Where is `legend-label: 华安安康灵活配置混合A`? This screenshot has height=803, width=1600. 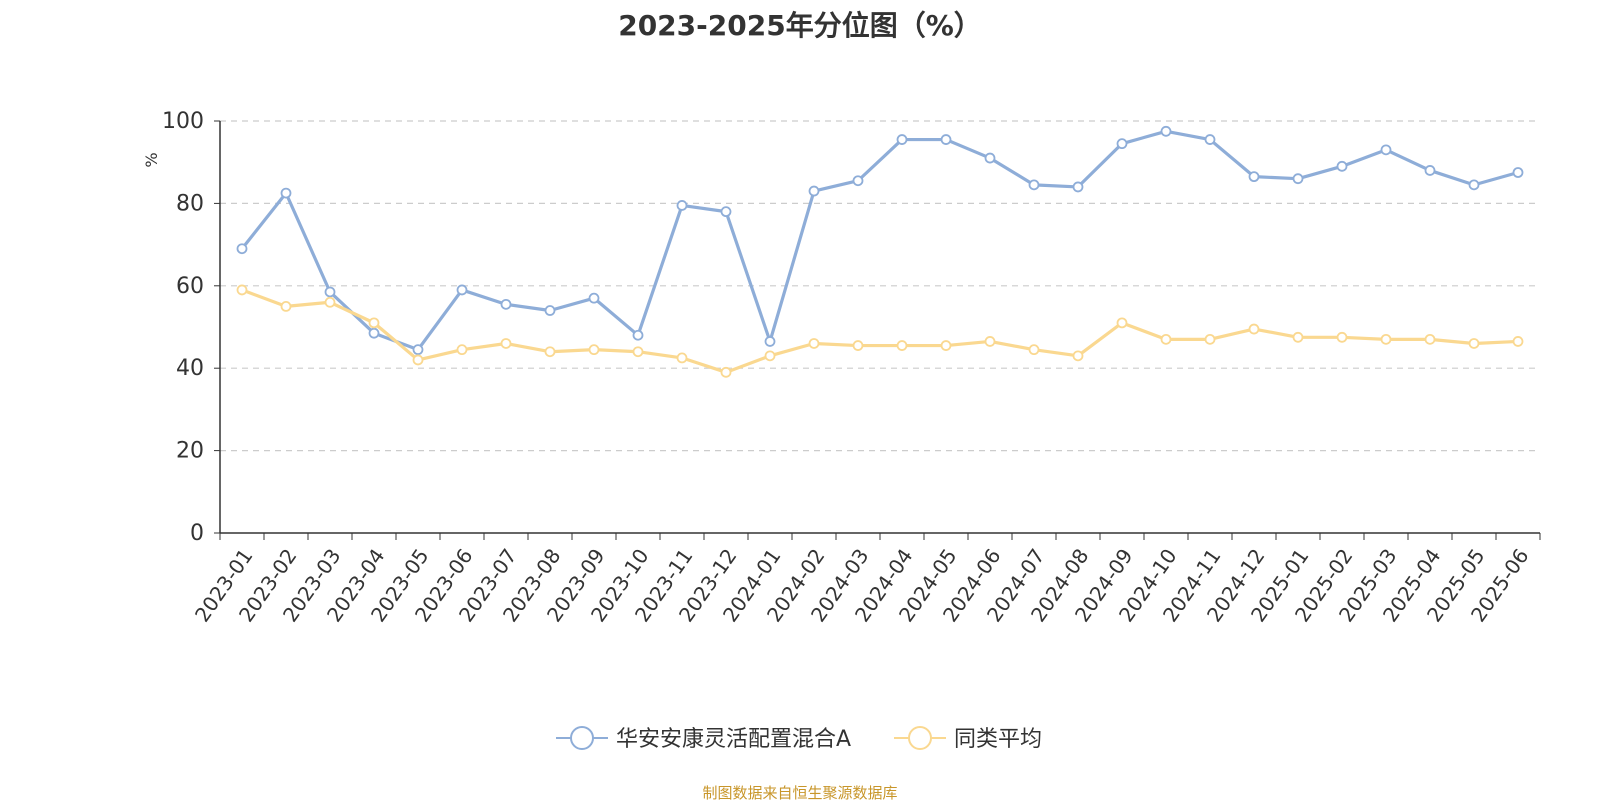 legend-label: 华安安康灵活配置混合A is located at coordinates (733, 739).